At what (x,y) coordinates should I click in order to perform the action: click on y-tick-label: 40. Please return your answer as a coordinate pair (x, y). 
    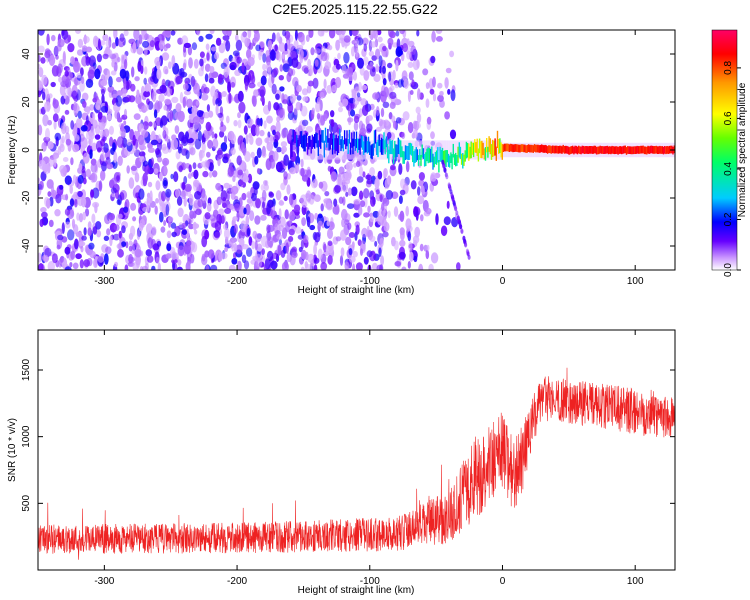
    Looking at the image, I should click on (26, 54).